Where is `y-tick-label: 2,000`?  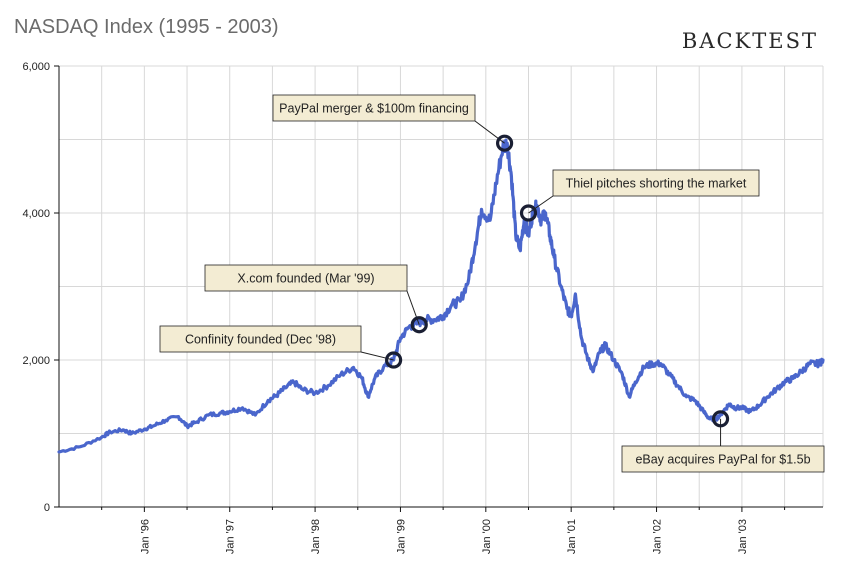 y-tick-label: 2,000 is located at coordinates (36, 361).